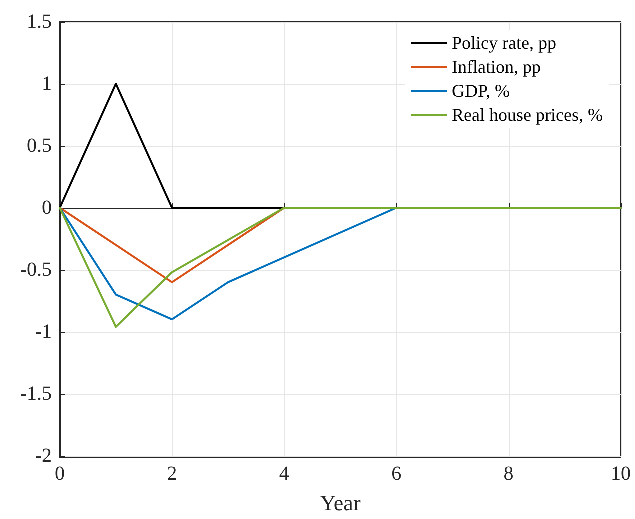  Describe the element at coordinates (36, 394) in the screenshot. I see `y-tick-label: -1.5` at that location.